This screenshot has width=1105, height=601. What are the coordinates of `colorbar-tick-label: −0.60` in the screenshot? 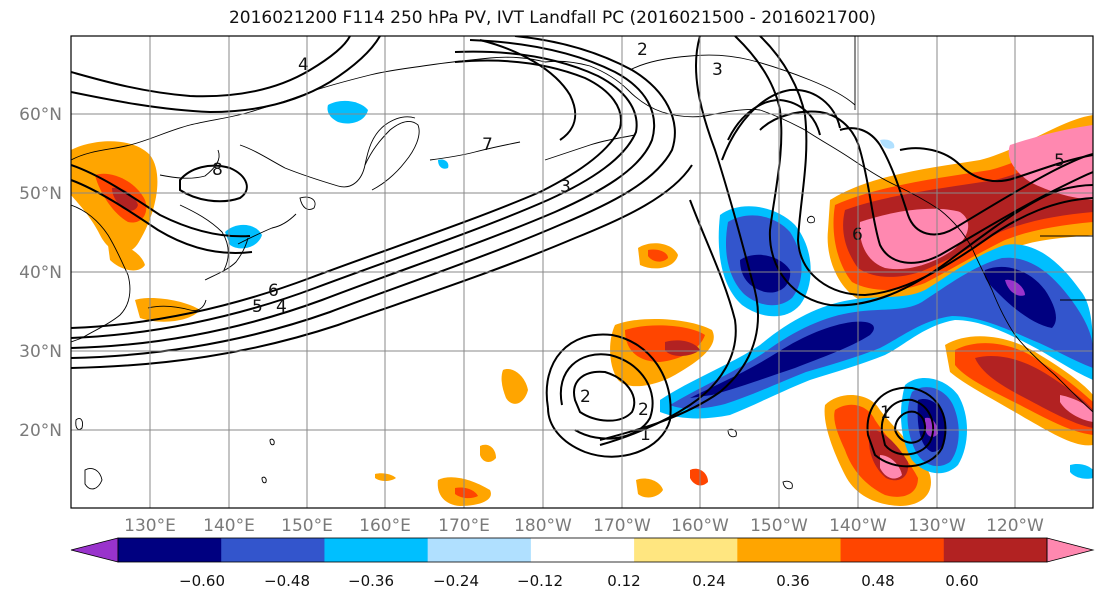 It's located at (202, 581).